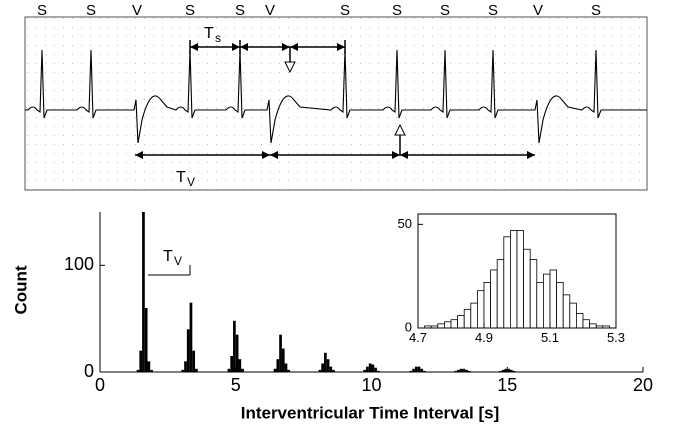  I want to click on ts-sub: s, so click(218, 38).